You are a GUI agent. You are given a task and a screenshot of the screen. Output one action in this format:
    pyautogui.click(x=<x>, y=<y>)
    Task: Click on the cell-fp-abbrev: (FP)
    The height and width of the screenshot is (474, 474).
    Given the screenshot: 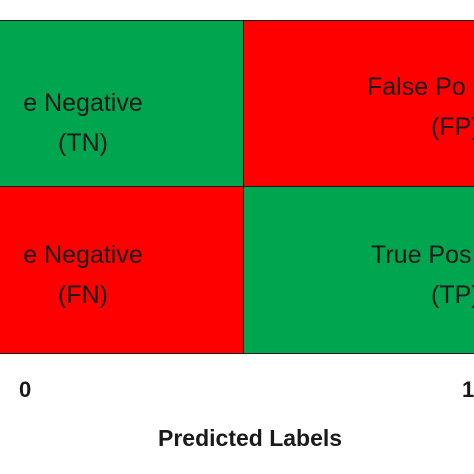 What is the action you would take?
    pyautogui.click(x=452, y=127)
    